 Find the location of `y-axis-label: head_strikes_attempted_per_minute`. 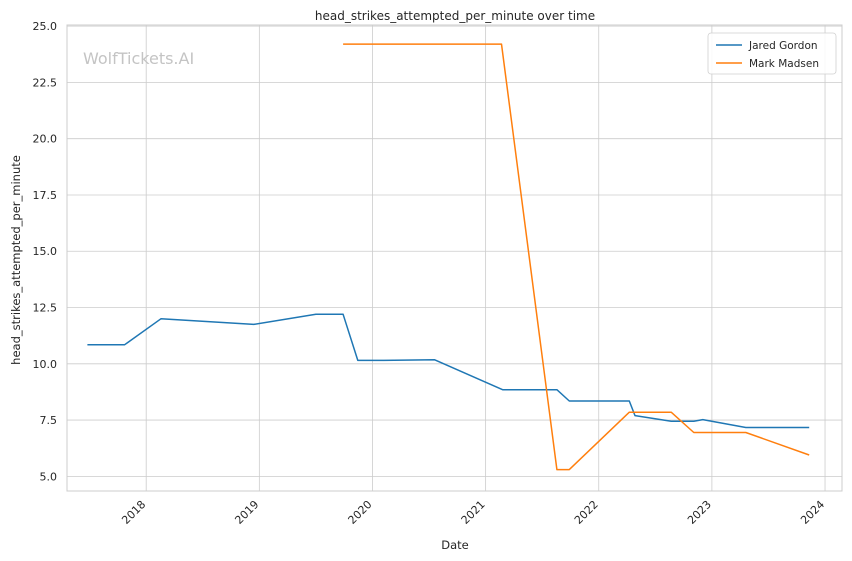

y-axis-label: head_strikes_attempted_per_minute is located at coordinates (16, 260).